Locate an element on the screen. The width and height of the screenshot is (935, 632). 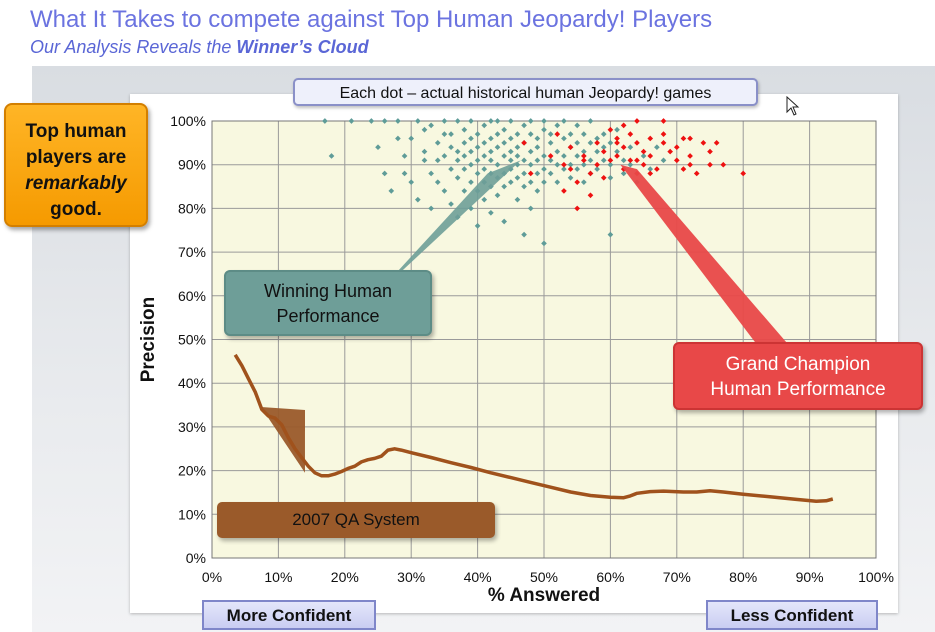
orange-callout-line-1: Top human is located at coordinates (76, 131).